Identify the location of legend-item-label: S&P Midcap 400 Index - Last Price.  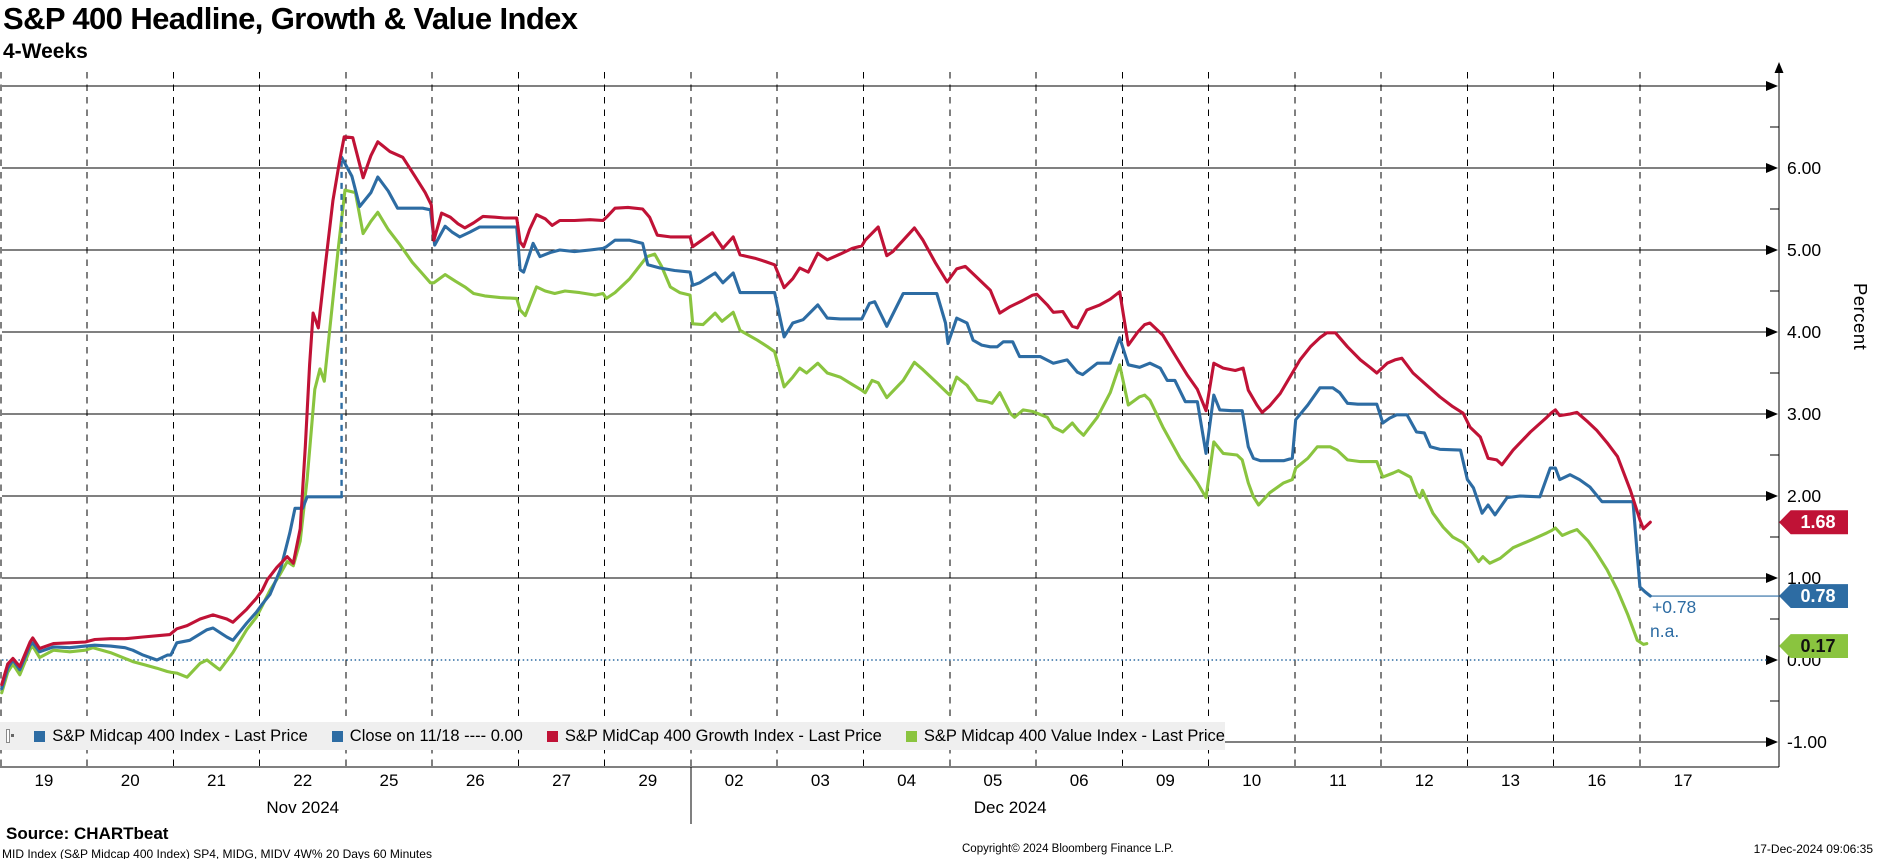
(180, 735).